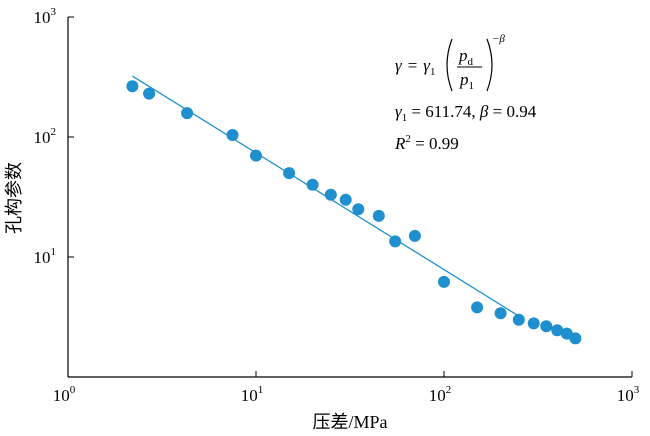 The image size is (650, 436). What do you see at coordinates (433, 72) in the screenshot?
I see `eq-gamma1-sub: 1` at bounding box center [433, 72].